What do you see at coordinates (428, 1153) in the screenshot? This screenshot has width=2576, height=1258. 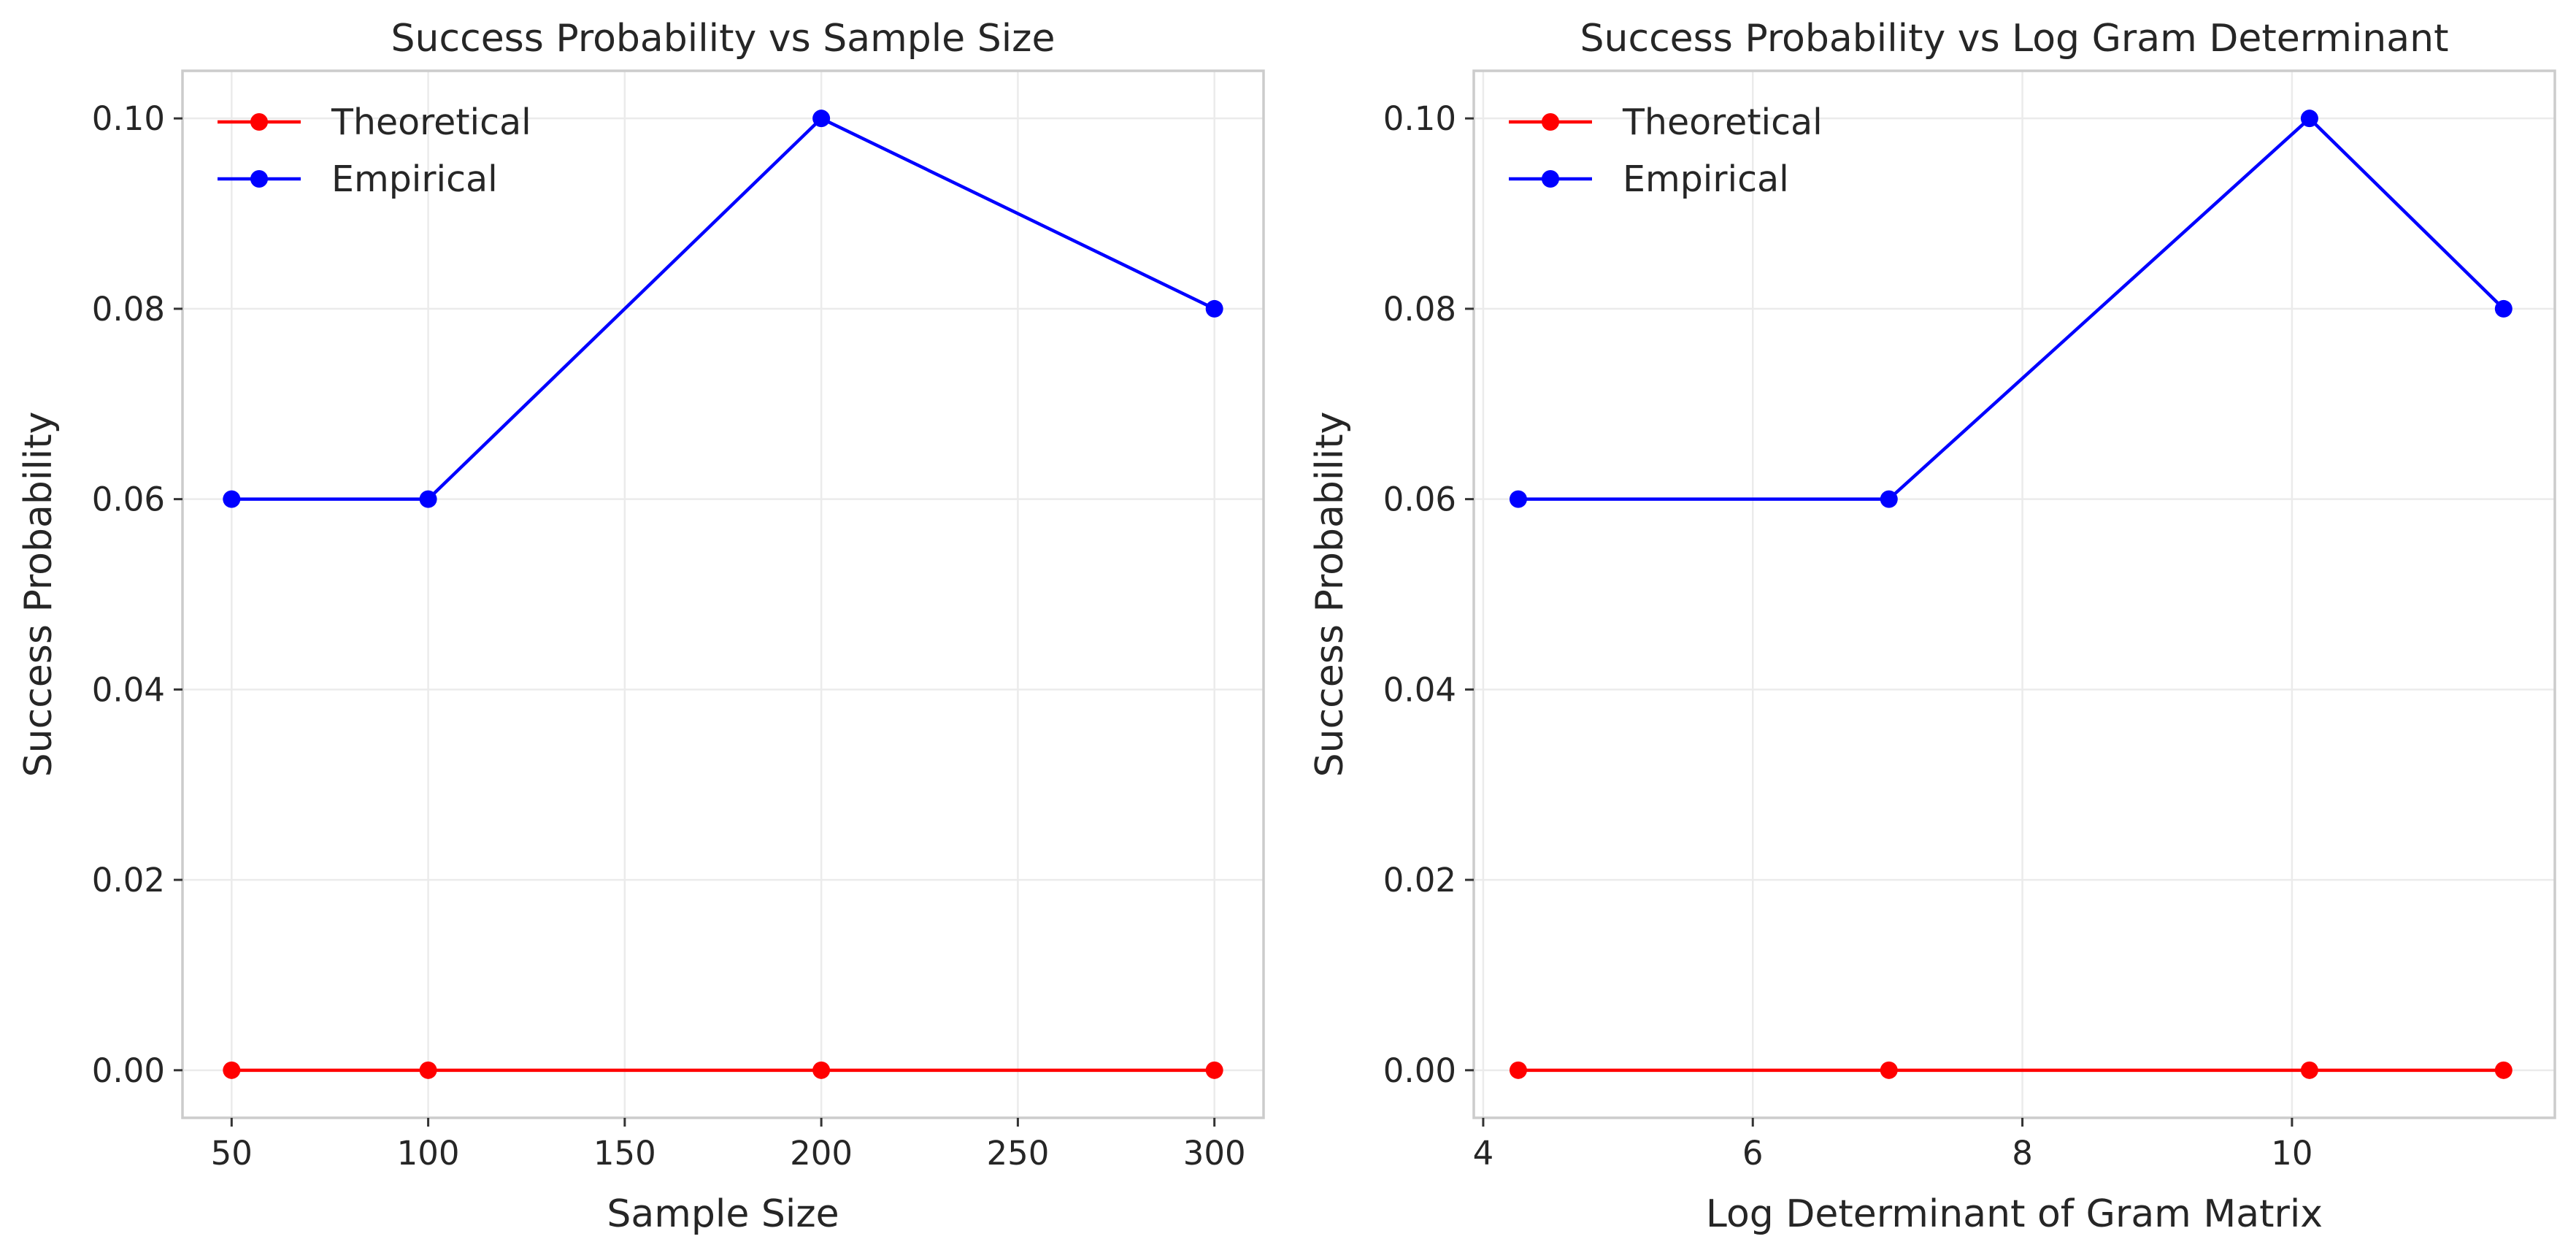 I see `x-tick-label: 100` at bounding box center [428, 1153].